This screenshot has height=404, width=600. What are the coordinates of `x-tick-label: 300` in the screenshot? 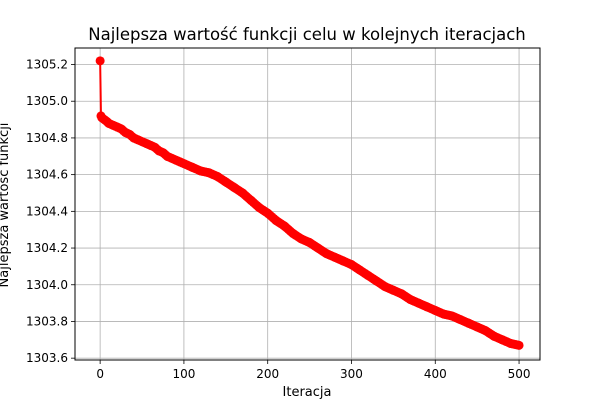 It's located at (351, 374).